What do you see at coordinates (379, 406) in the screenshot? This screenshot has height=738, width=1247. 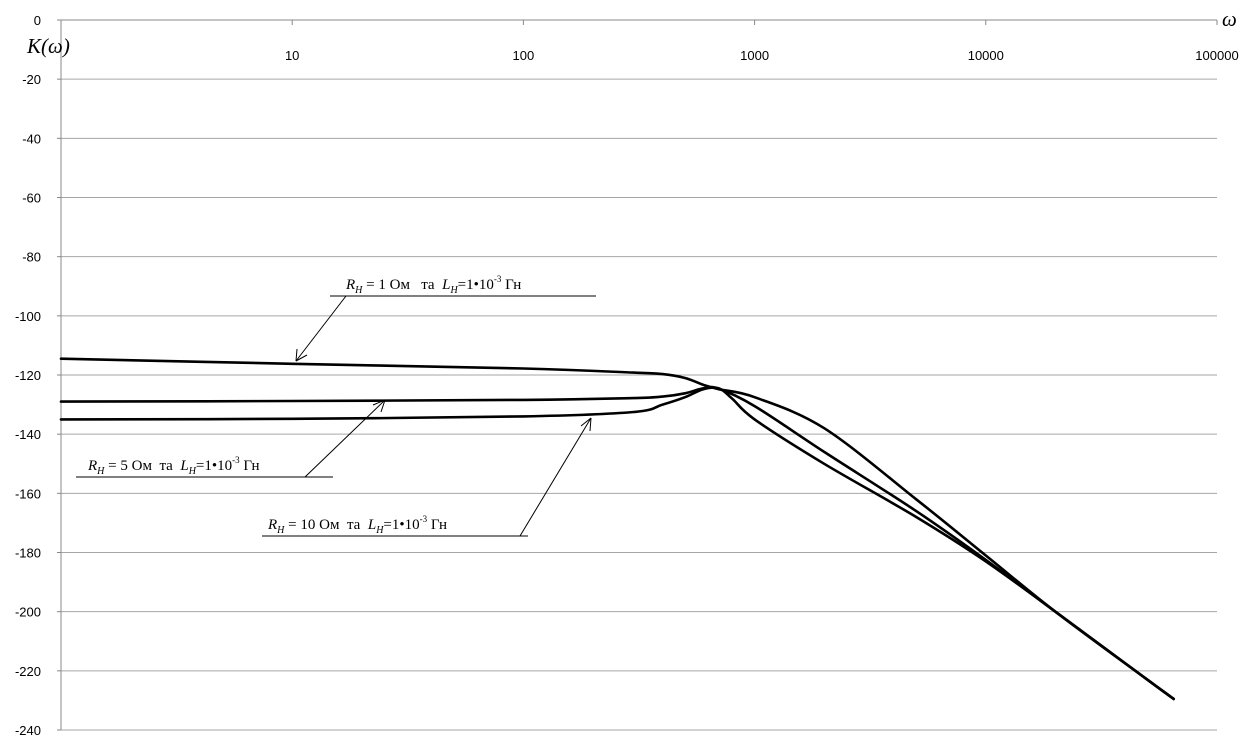 I see `annotation-2-arrowhead` at bounding box center [379, 406].